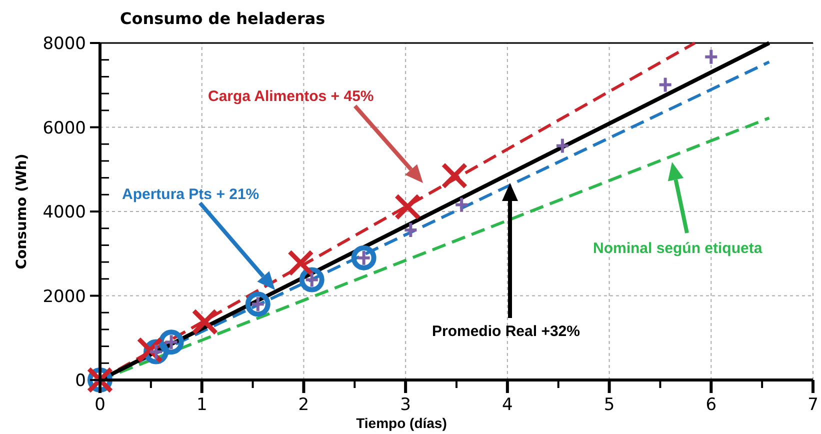 The width and height of the screenshot is (821, 434). I want to click on y-tick-label: 0, so click(80, 381).